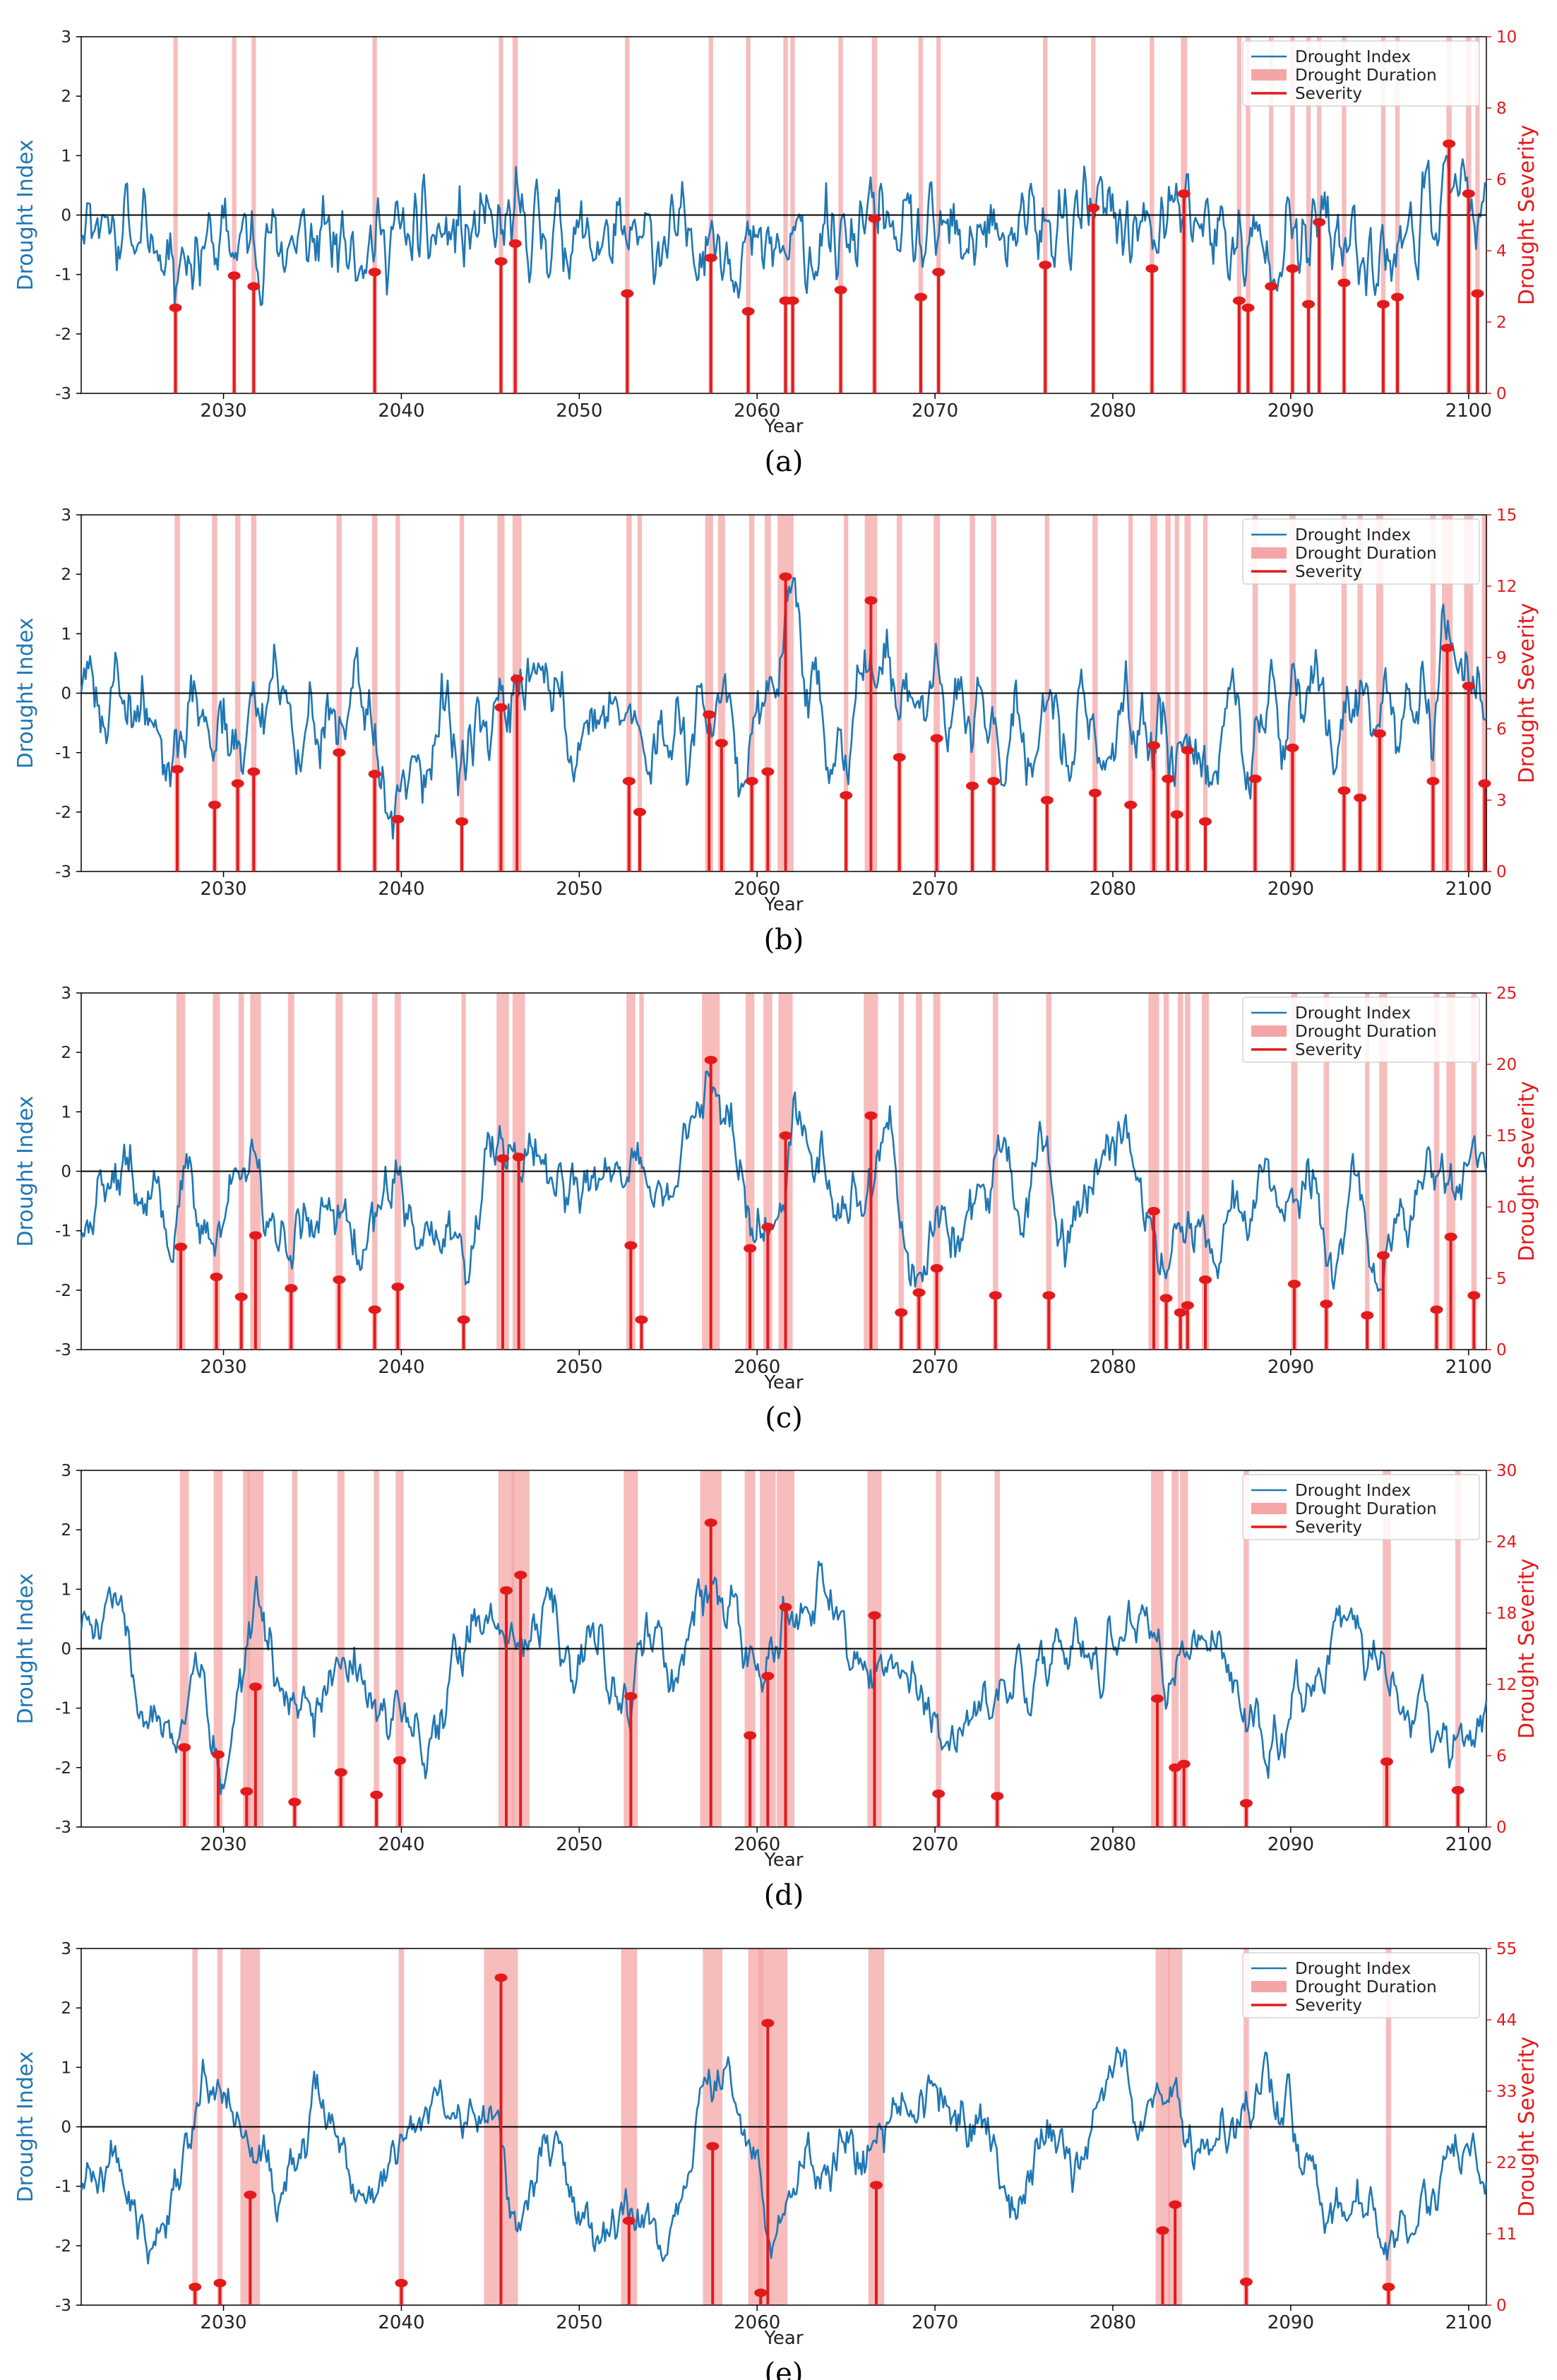  What do you see at coordinates (784, 940) in the screenshot?
I see `panel-caption: (b)` at bounding box center [784, 940].